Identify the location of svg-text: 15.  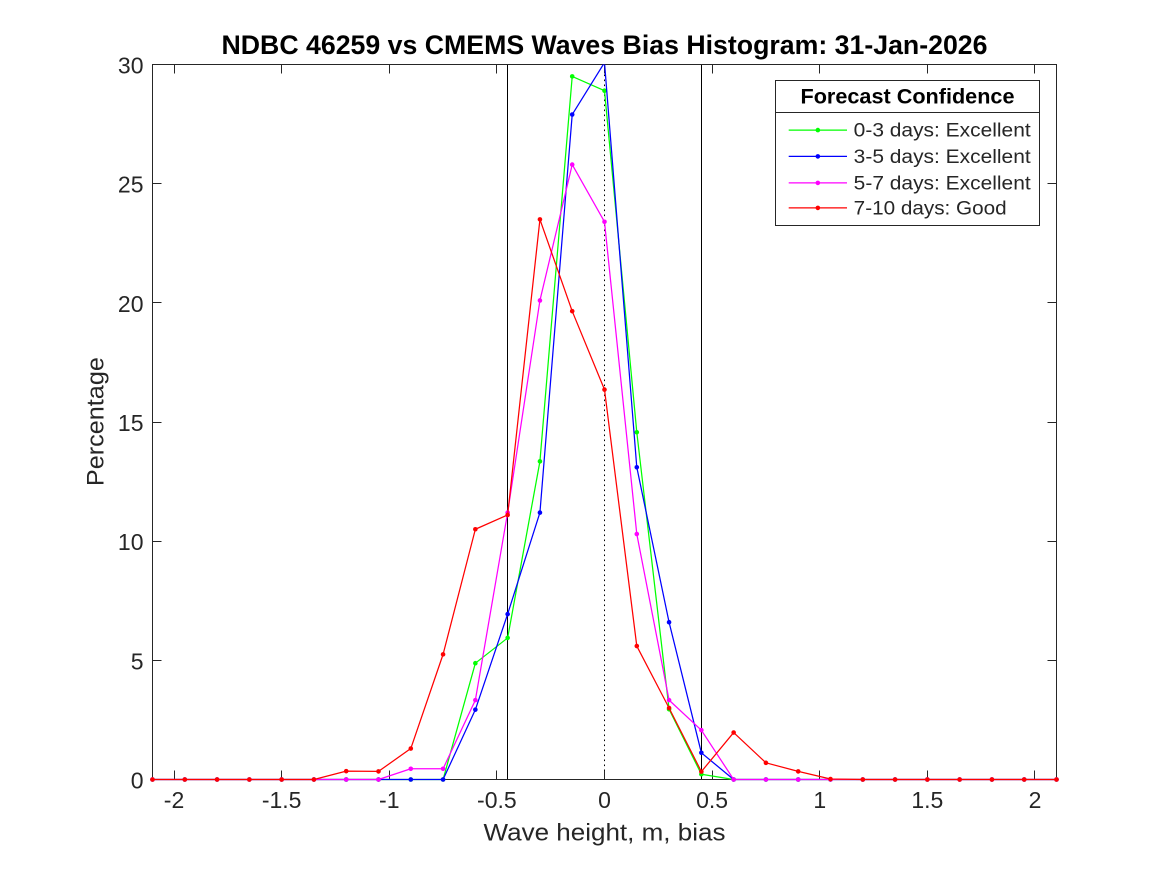
(131, 423).